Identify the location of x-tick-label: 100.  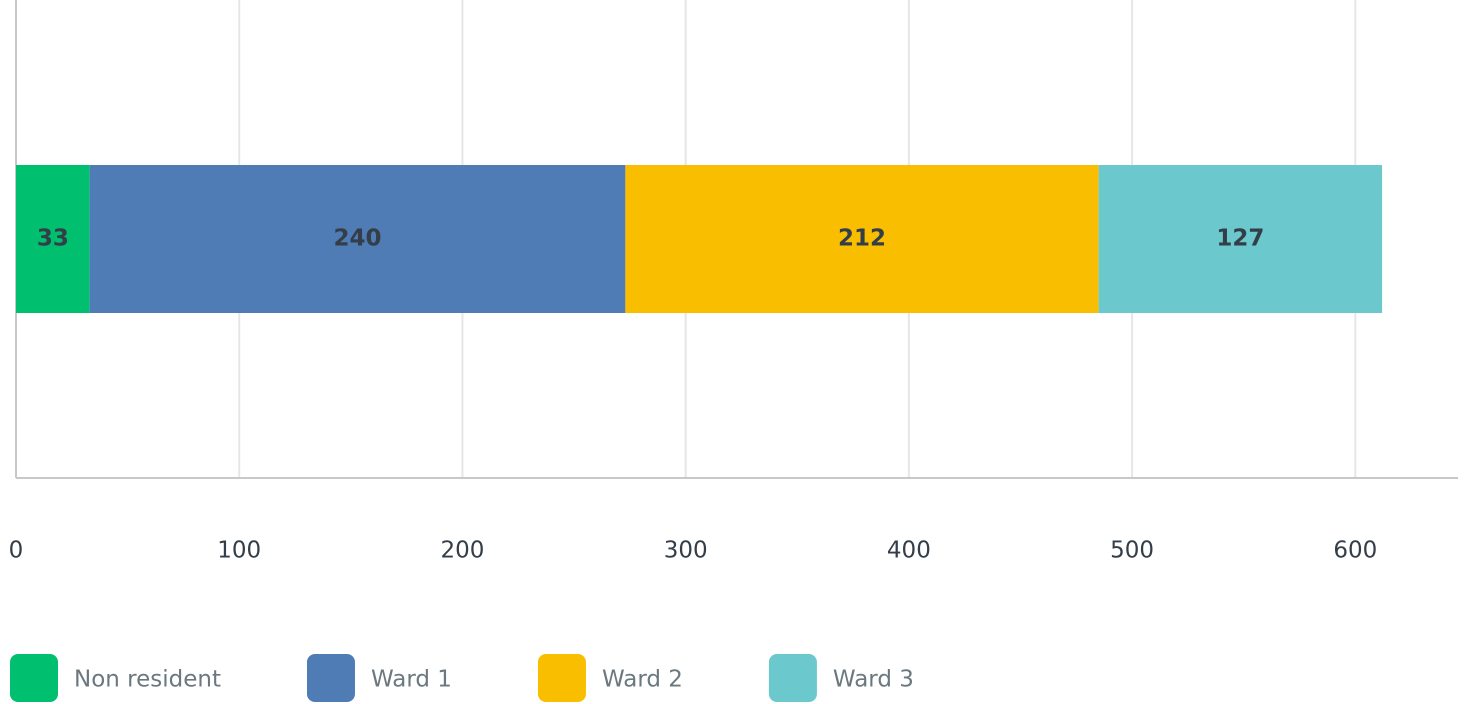
(239, 551).